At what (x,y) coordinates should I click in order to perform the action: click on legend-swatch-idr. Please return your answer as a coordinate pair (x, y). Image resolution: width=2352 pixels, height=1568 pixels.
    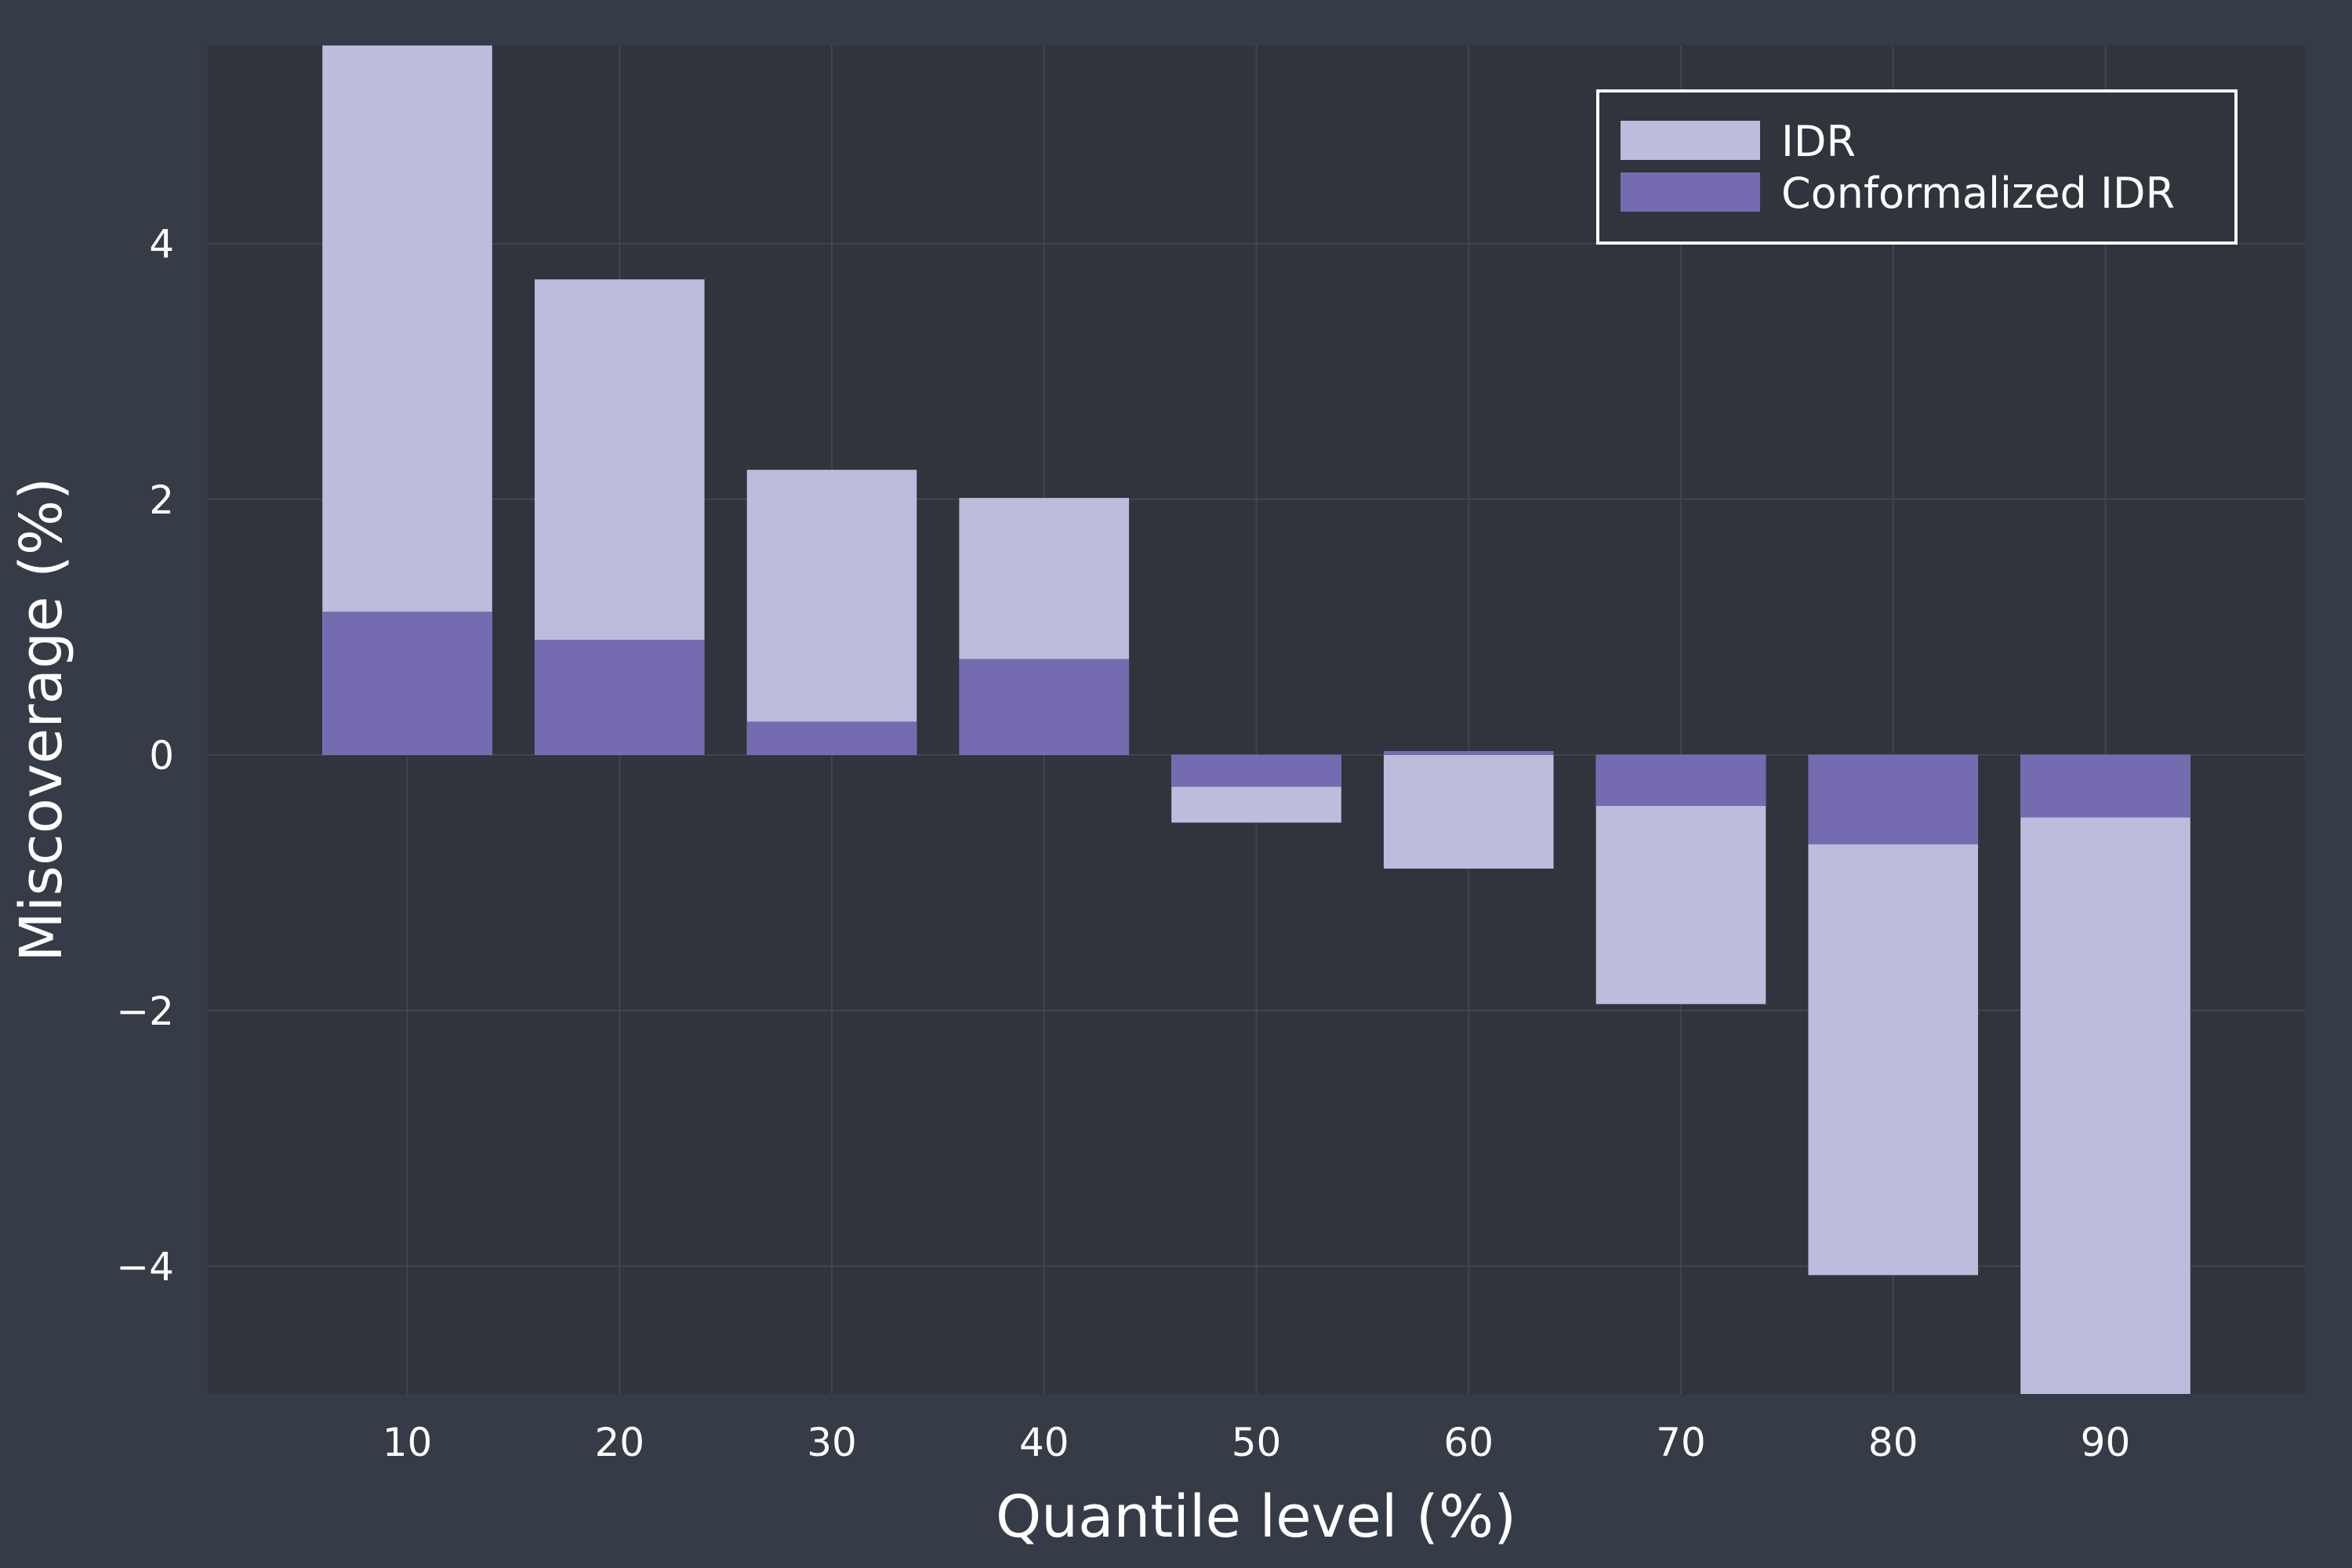
    Looking at the image, I should click on (1690, 140).